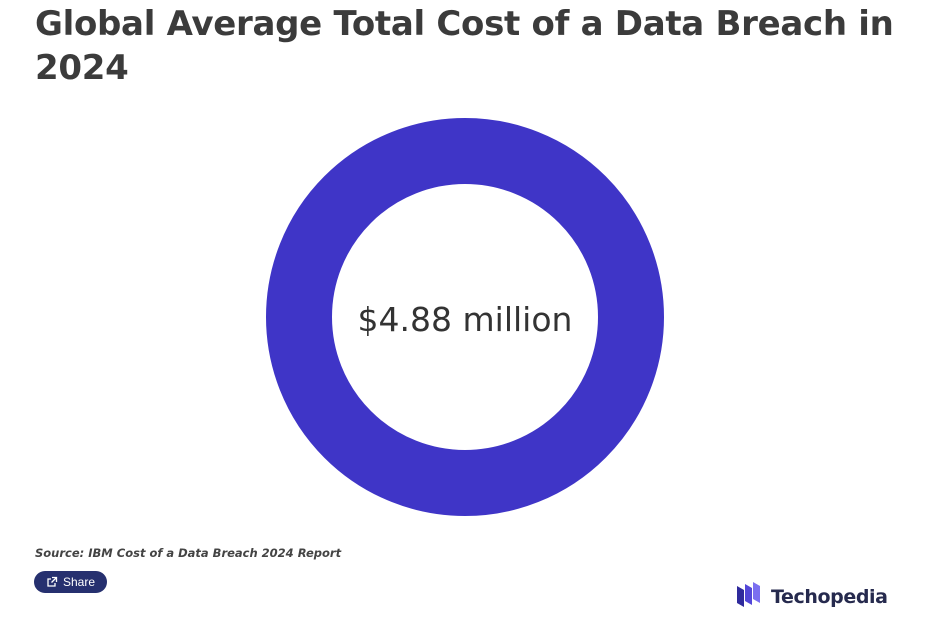 Image resolution: width=929 pixels, height=637 pixels. I want to click on share-button: Share, so click(70, 582).